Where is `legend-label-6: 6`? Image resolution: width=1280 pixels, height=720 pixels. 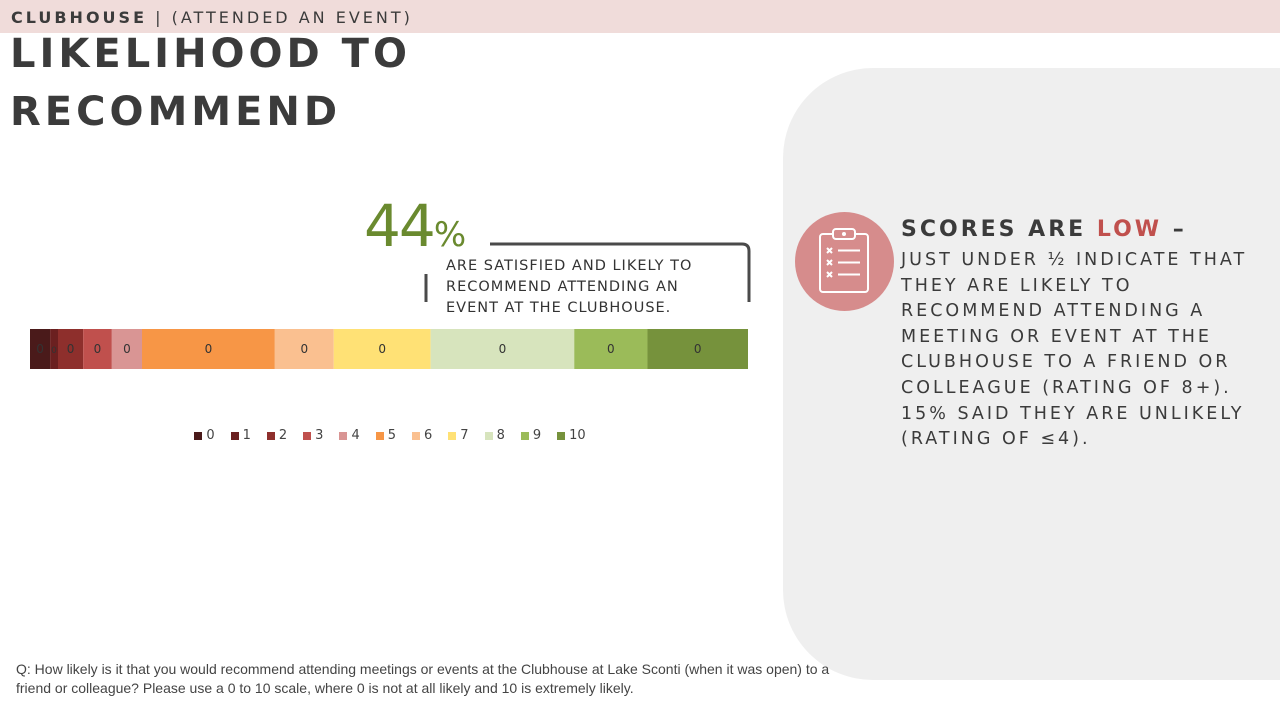 legend-label-6: 6 is located at coordinates (428, 435).